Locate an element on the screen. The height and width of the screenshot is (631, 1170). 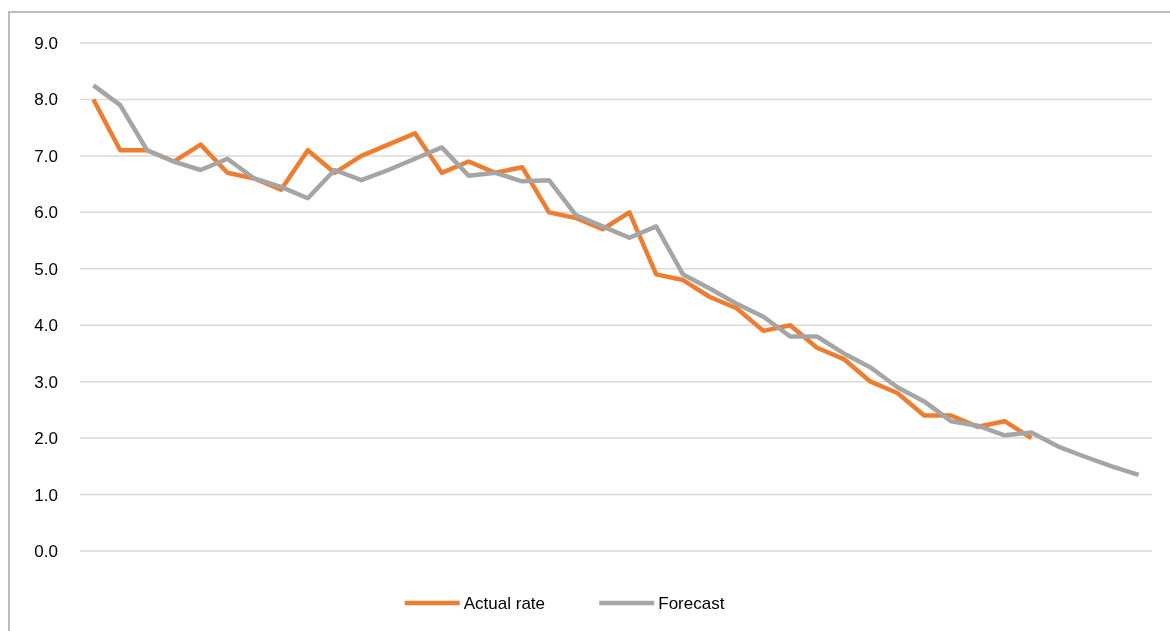
legend-label: Forecast is located at coordinates (691, 603).